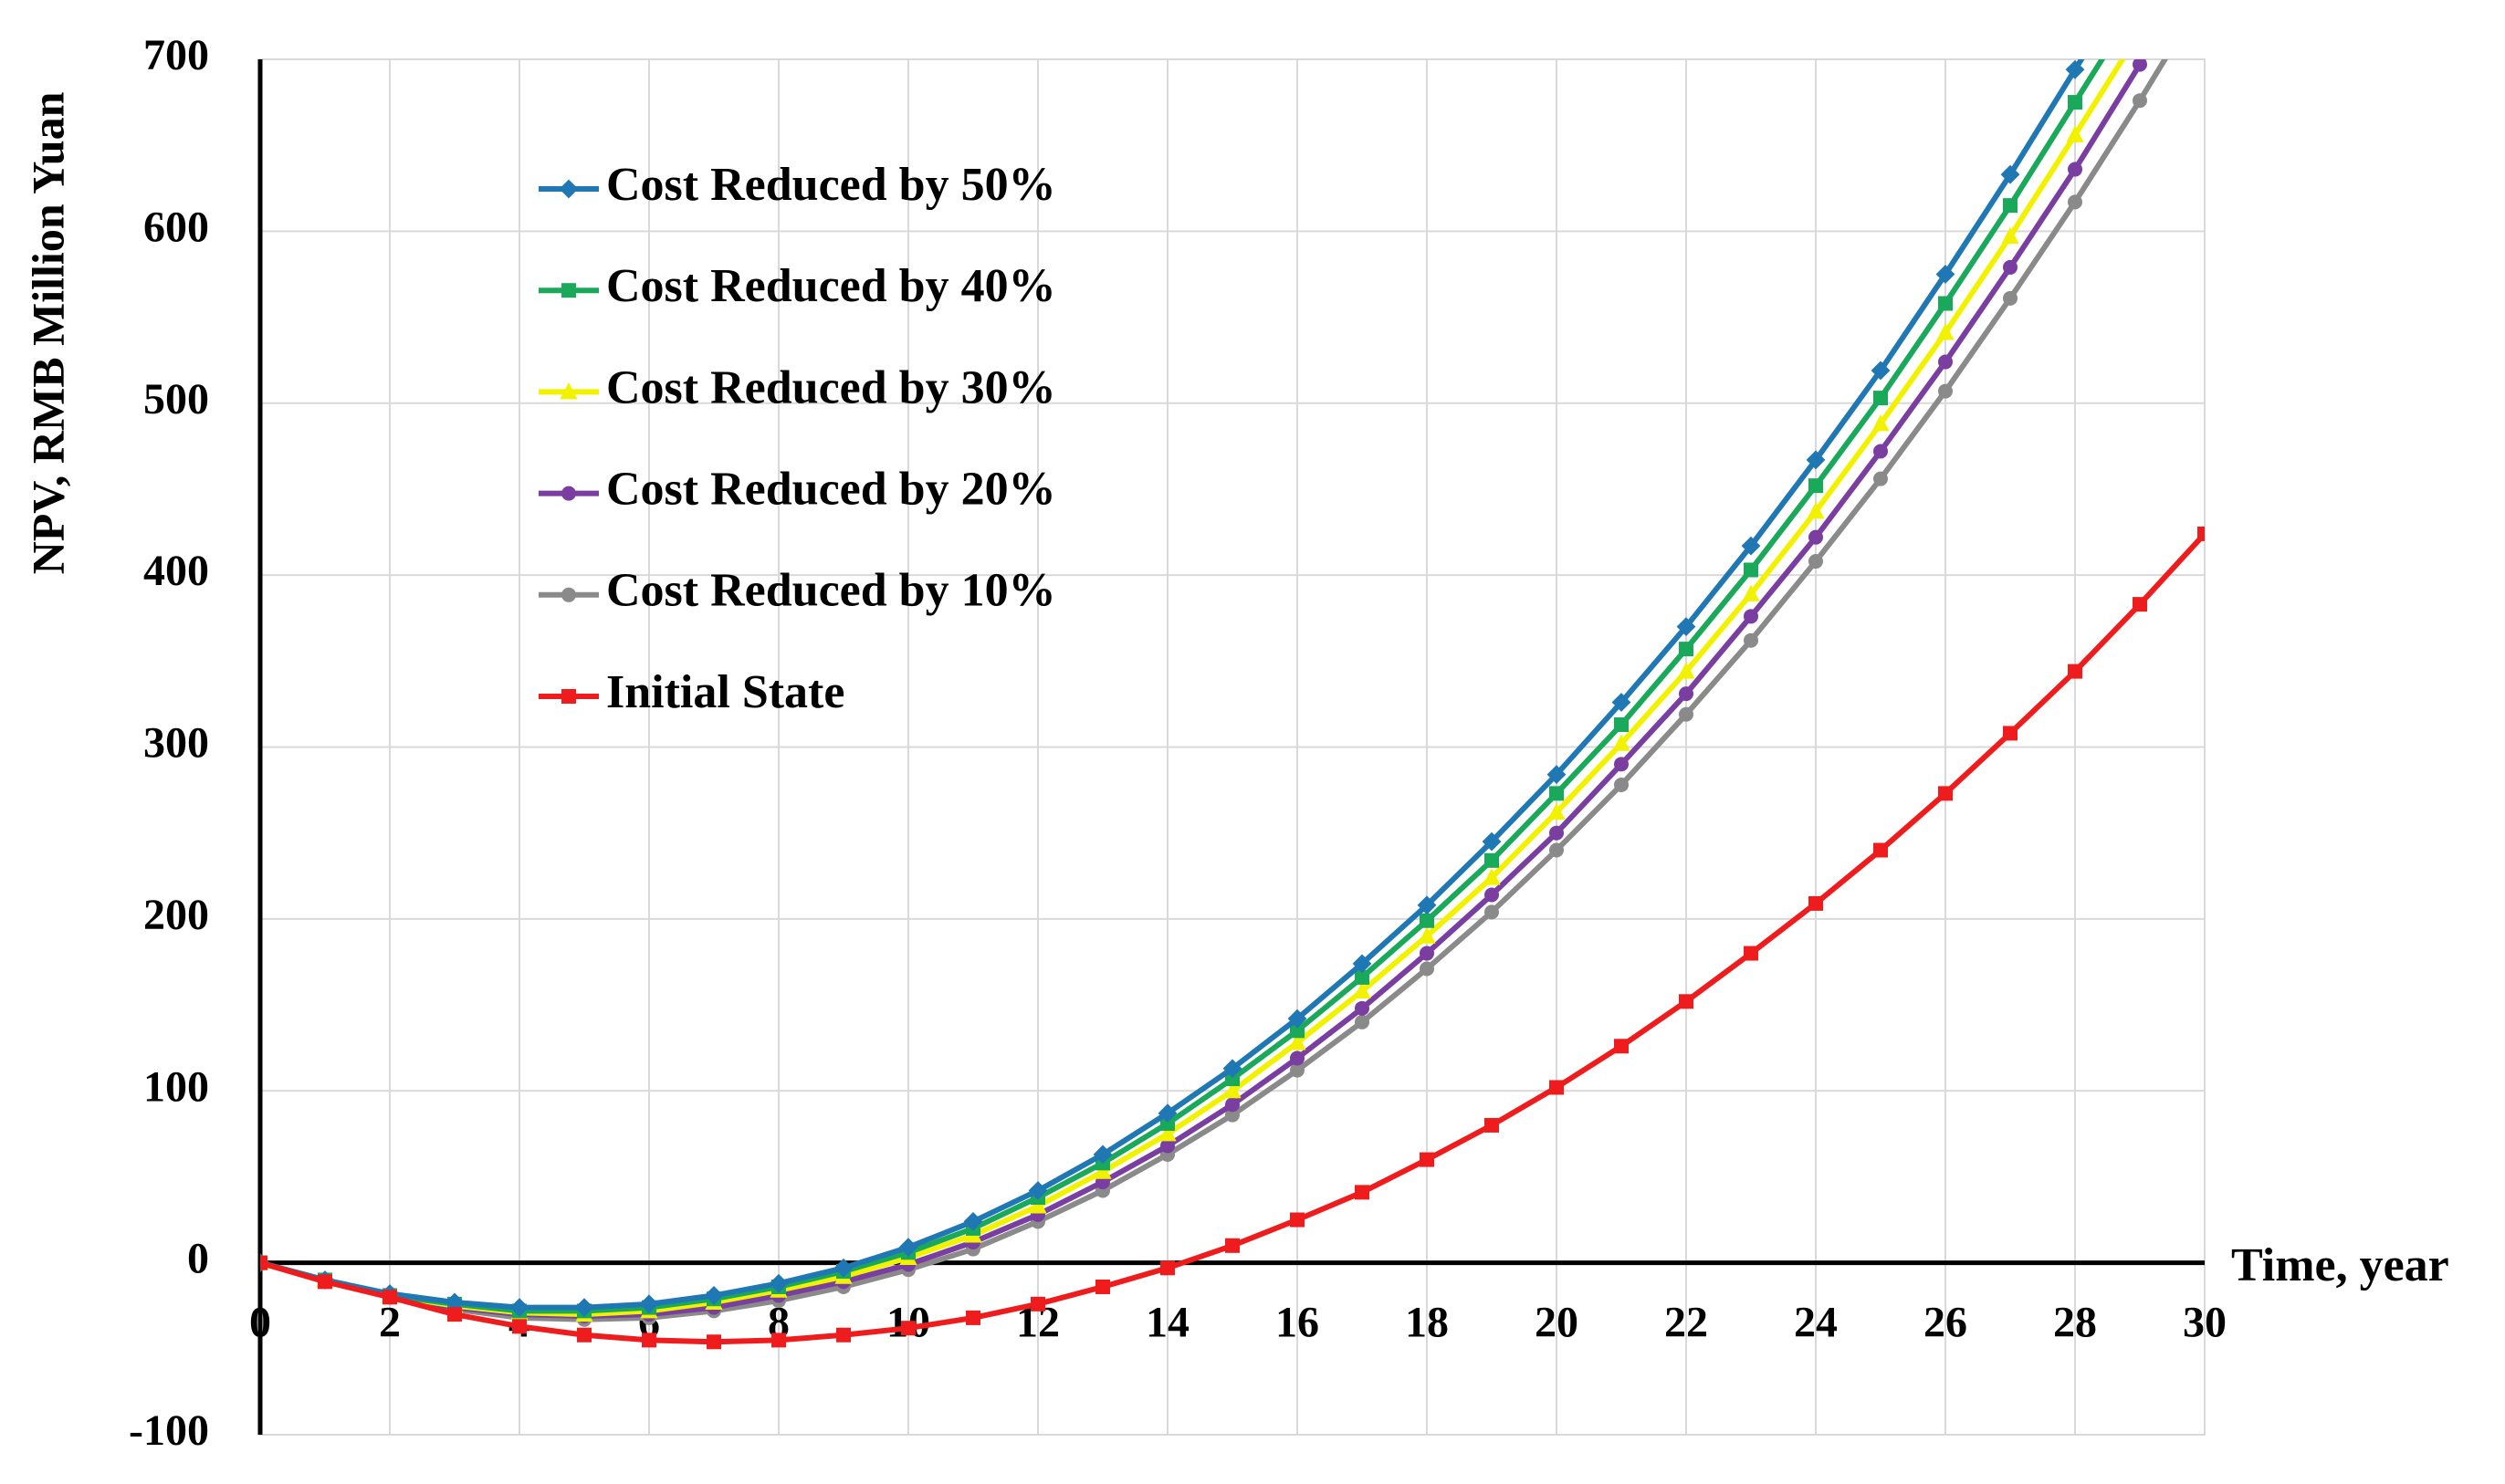 The height and width of the screenshot is (1484, 2505). I want to click on legend-label: Initial State, so click(725, 692).